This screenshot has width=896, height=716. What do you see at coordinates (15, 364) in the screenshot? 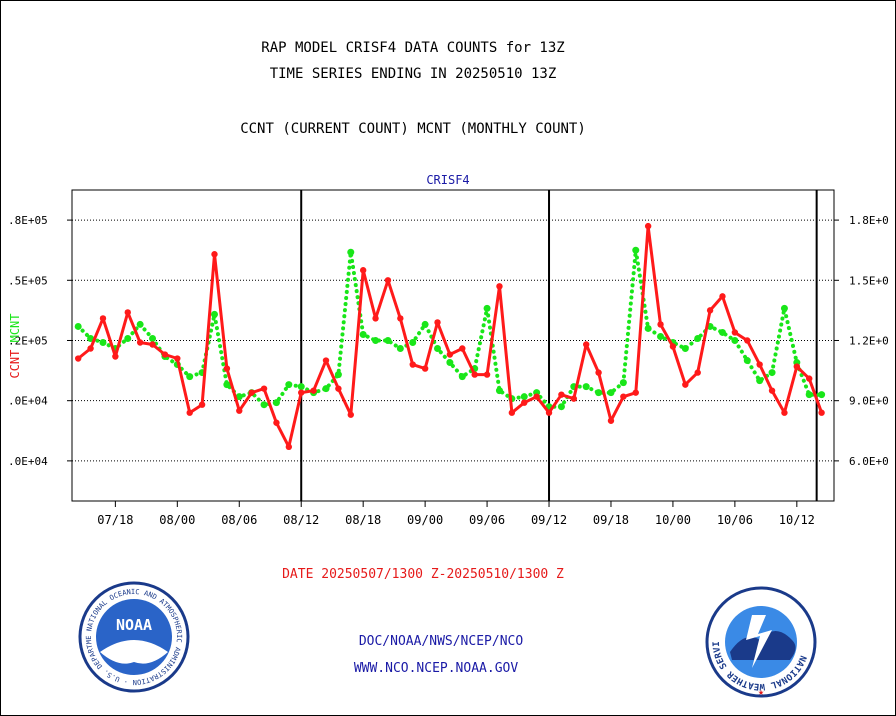
I see `y-axis-label-ccnt: CCNT` at bounding box center [15, 364].